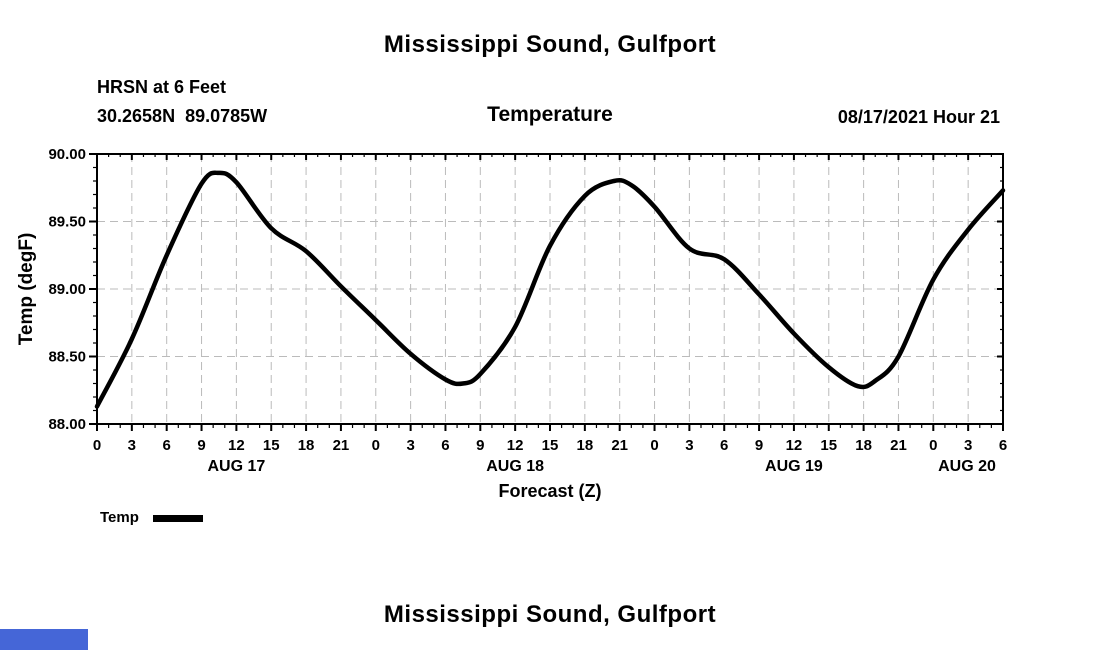 The image size is (1100, 650). I want to click on x-date-label: AUG 20, so click(967, 466).